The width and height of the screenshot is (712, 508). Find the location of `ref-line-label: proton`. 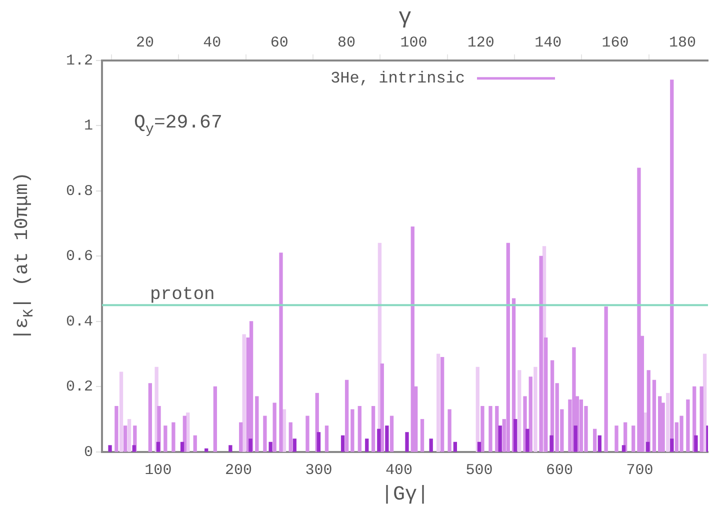

ref-line-label: proton is located at coordinates (182, 294).